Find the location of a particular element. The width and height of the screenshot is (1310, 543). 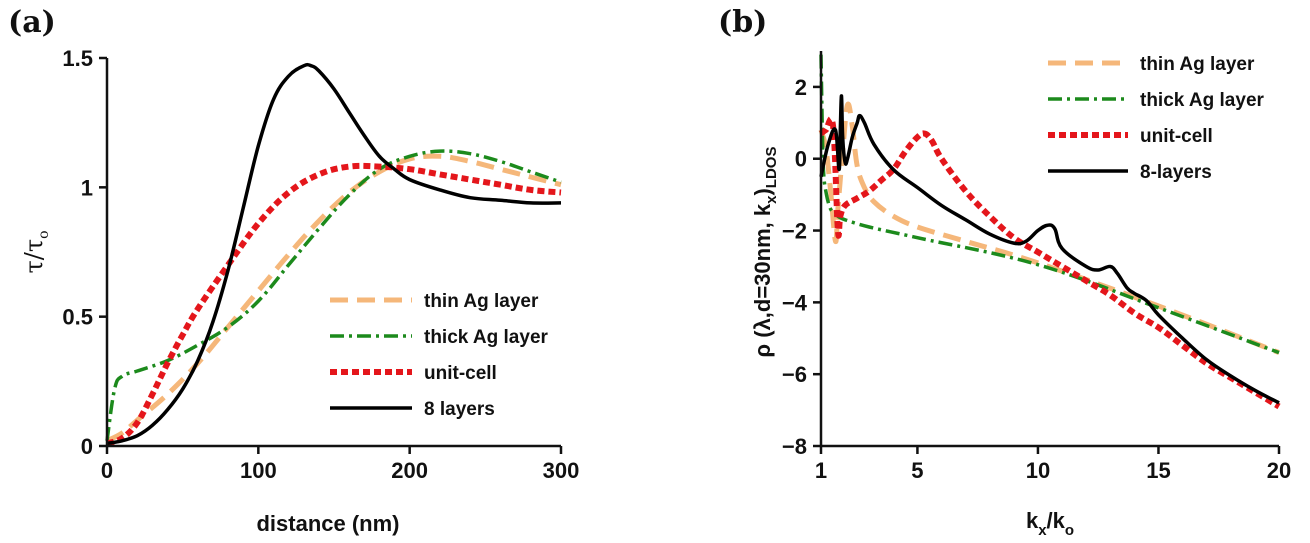

panel-b-xlabel-sub1: x is located at coordinates (1042, 530).